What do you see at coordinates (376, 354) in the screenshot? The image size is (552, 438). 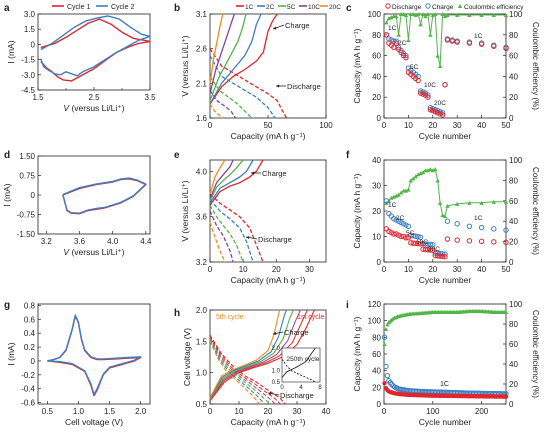 I see `i-ytick-label: 60` at bounding box center [376, 354].